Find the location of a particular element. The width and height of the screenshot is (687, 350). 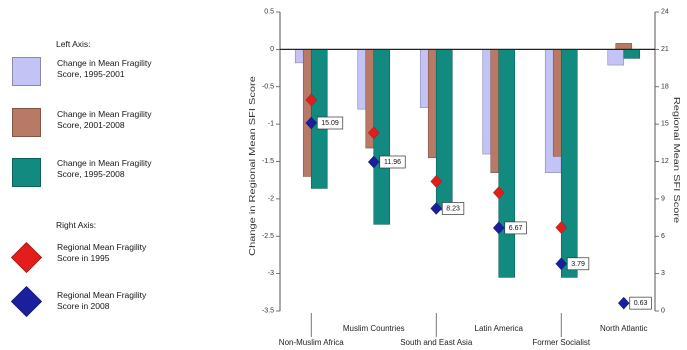

legend-left-axis-header: Left Axis: is located at coordinates (73, 44).